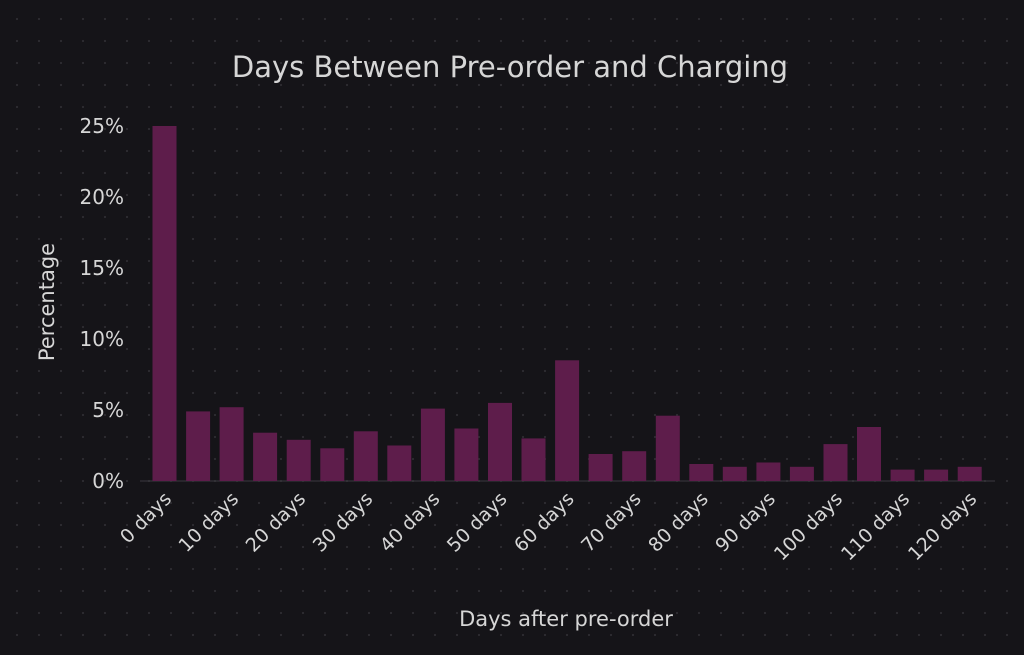 Image resolution: width=1024 pixels, height=655 pixels. Describe the element at coordinates (566, 619) in the screenshot. I see `x-axis-label: Days after pre-order` at that location.